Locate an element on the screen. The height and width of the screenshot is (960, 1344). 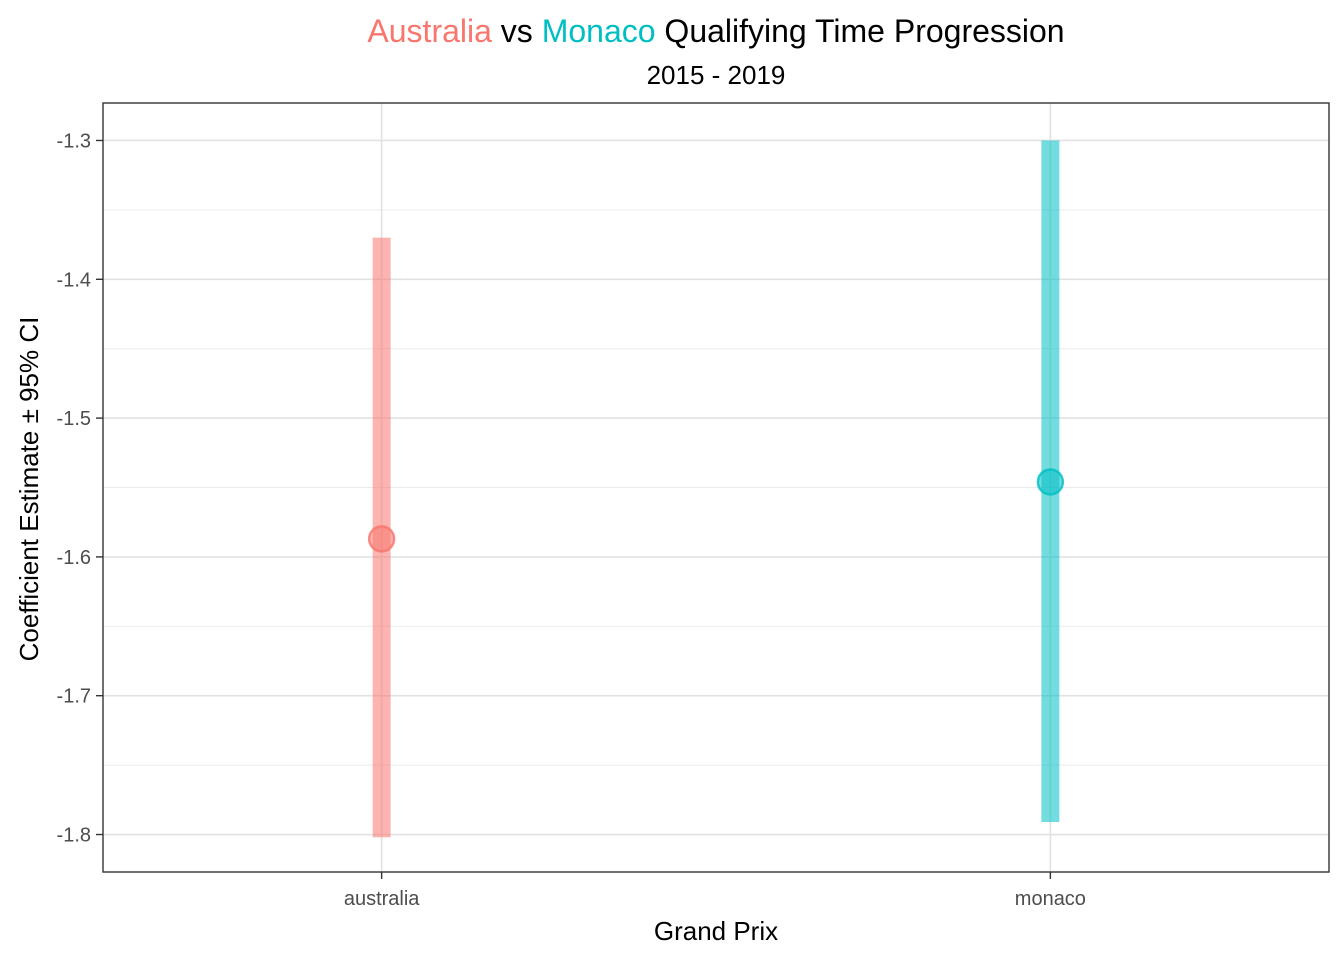
y-tick-label: -1.4 is located at coordinates (74, 280).